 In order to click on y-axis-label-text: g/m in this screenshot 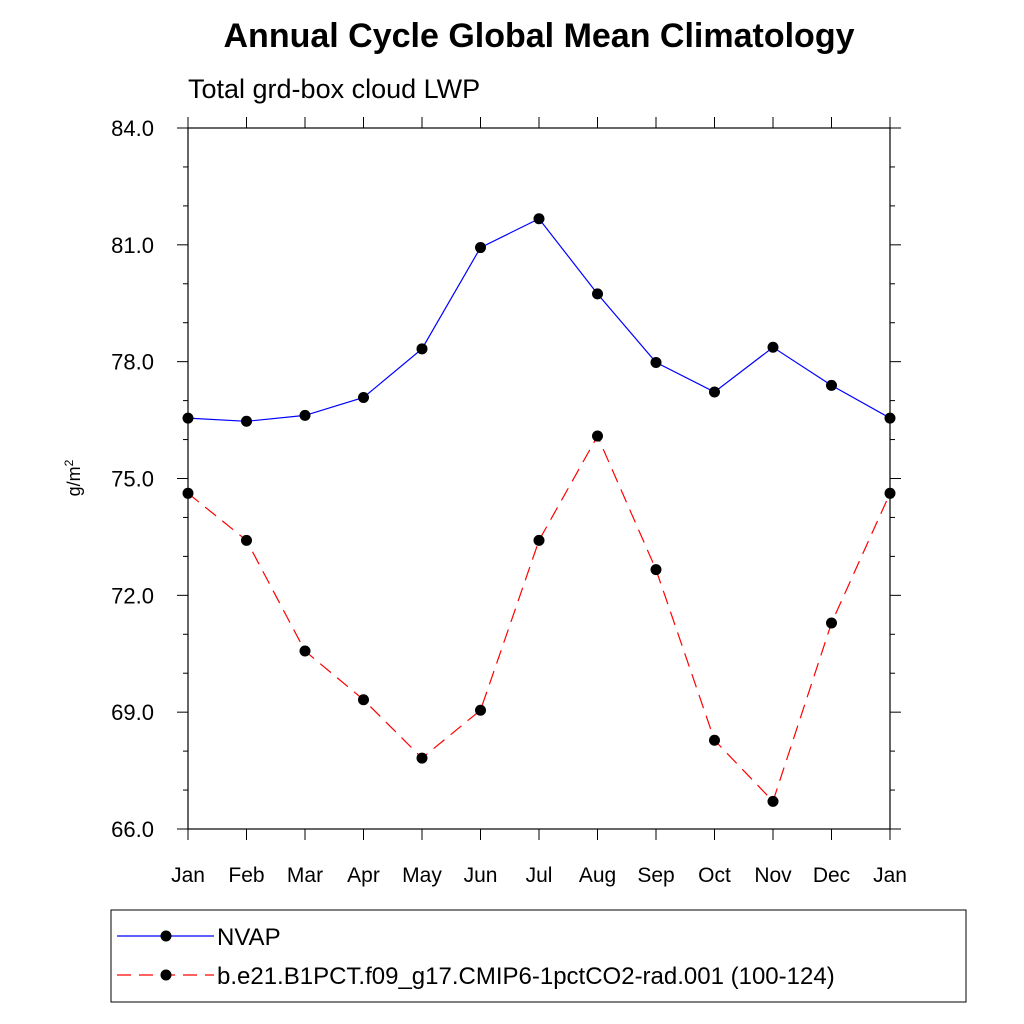, I will do `click(74, 481)`.